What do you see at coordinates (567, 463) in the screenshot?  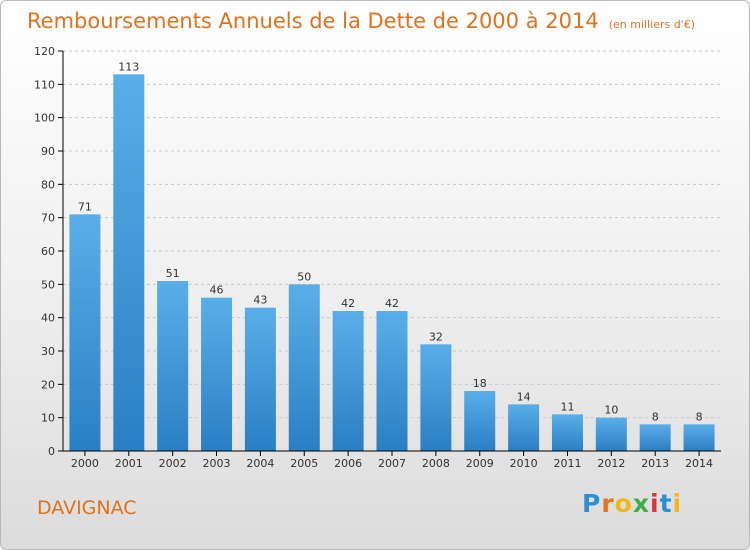 I see `x-tick-label: 2011` at bounding box center [567, 463].